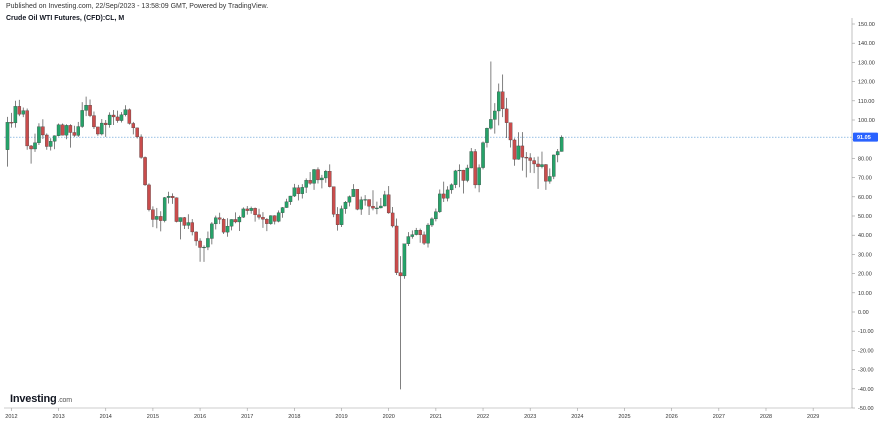 This screenshot has height=421, width=880. Describe the element at coordinates (865, 198) in the screenshot. I see `y-tick-label: 60.00` at that location.